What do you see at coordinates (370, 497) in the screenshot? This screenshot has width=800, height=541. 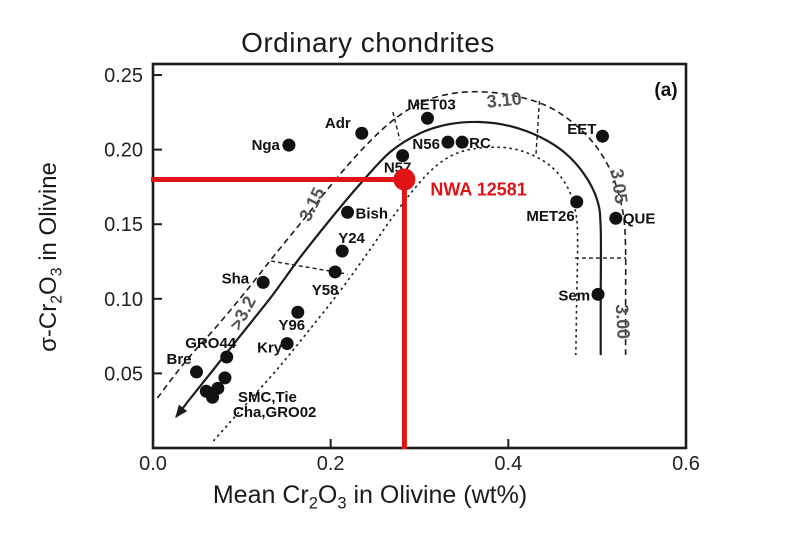 I see `x-axis-title: Mean Cr2O3 in Olivine (wt%)` at bounding box center [370, 497].